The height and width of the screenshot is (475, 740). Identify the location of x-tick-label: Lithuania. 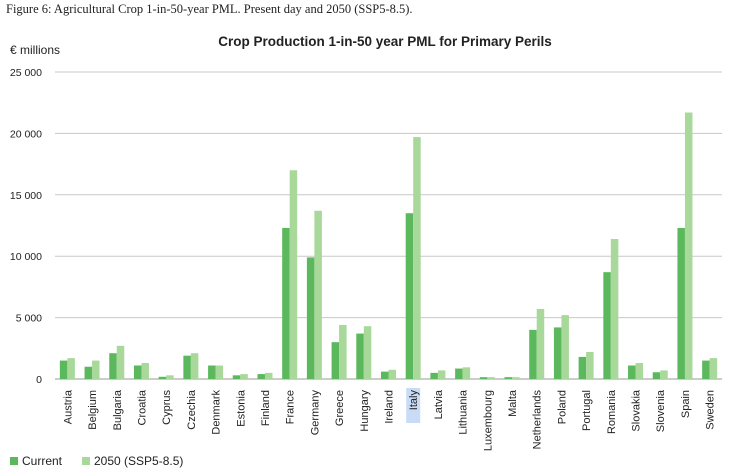
(464, 412).